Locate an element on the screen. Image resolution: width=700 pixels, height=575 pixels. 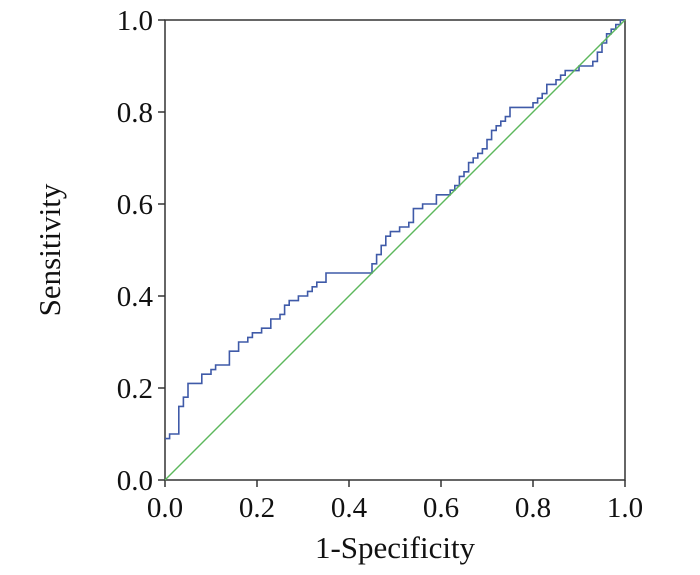
y-axis-title: Sensitivity is located at coordinates (49, 249).